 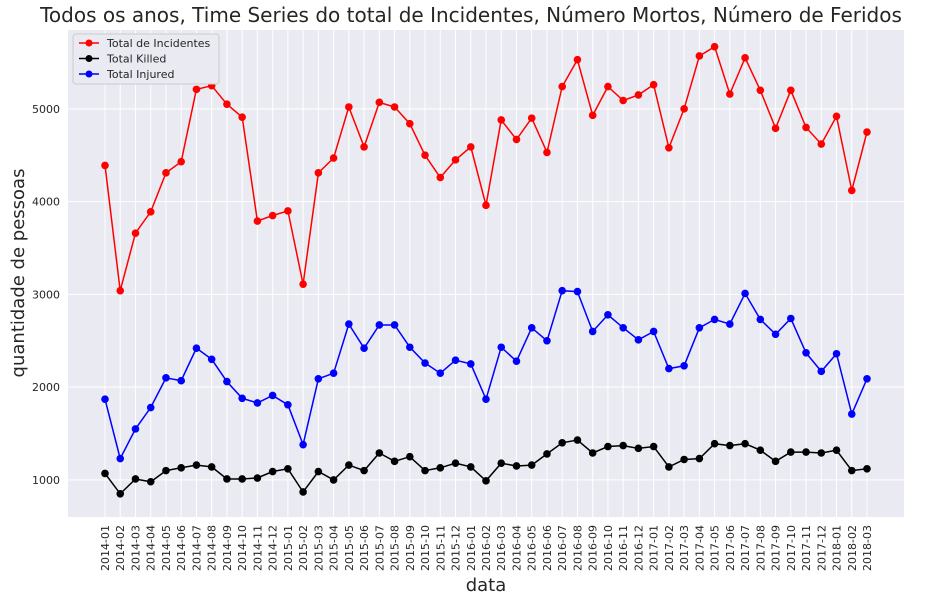 I want to click on x-tick-label: 2014-02, so click(x=120, y=548).